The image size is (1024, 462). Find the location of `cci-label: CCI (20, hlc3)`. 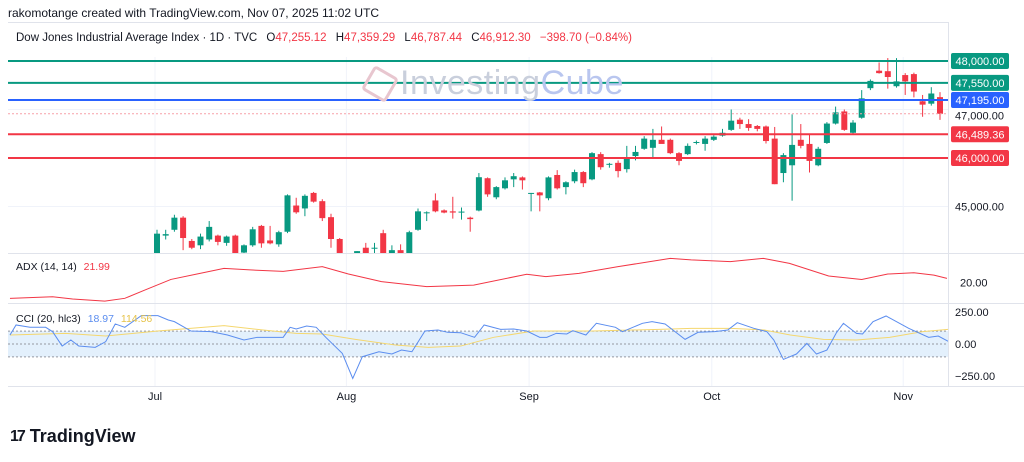

cci-label: CCI (20, hlc3) is located at coordinates (48, 319).